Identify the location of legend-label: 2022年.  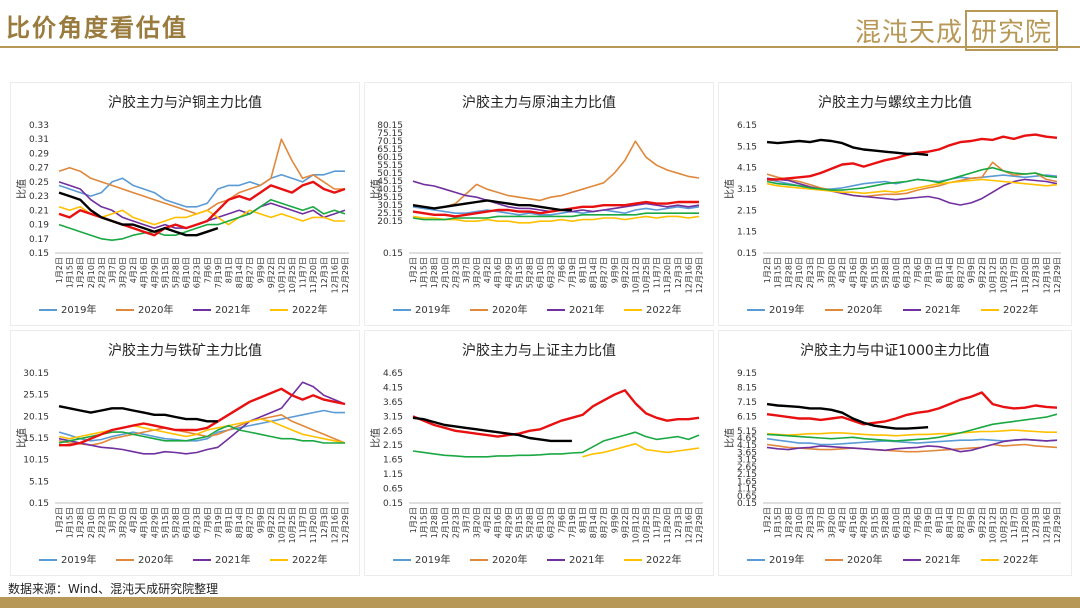
(1020, 309).